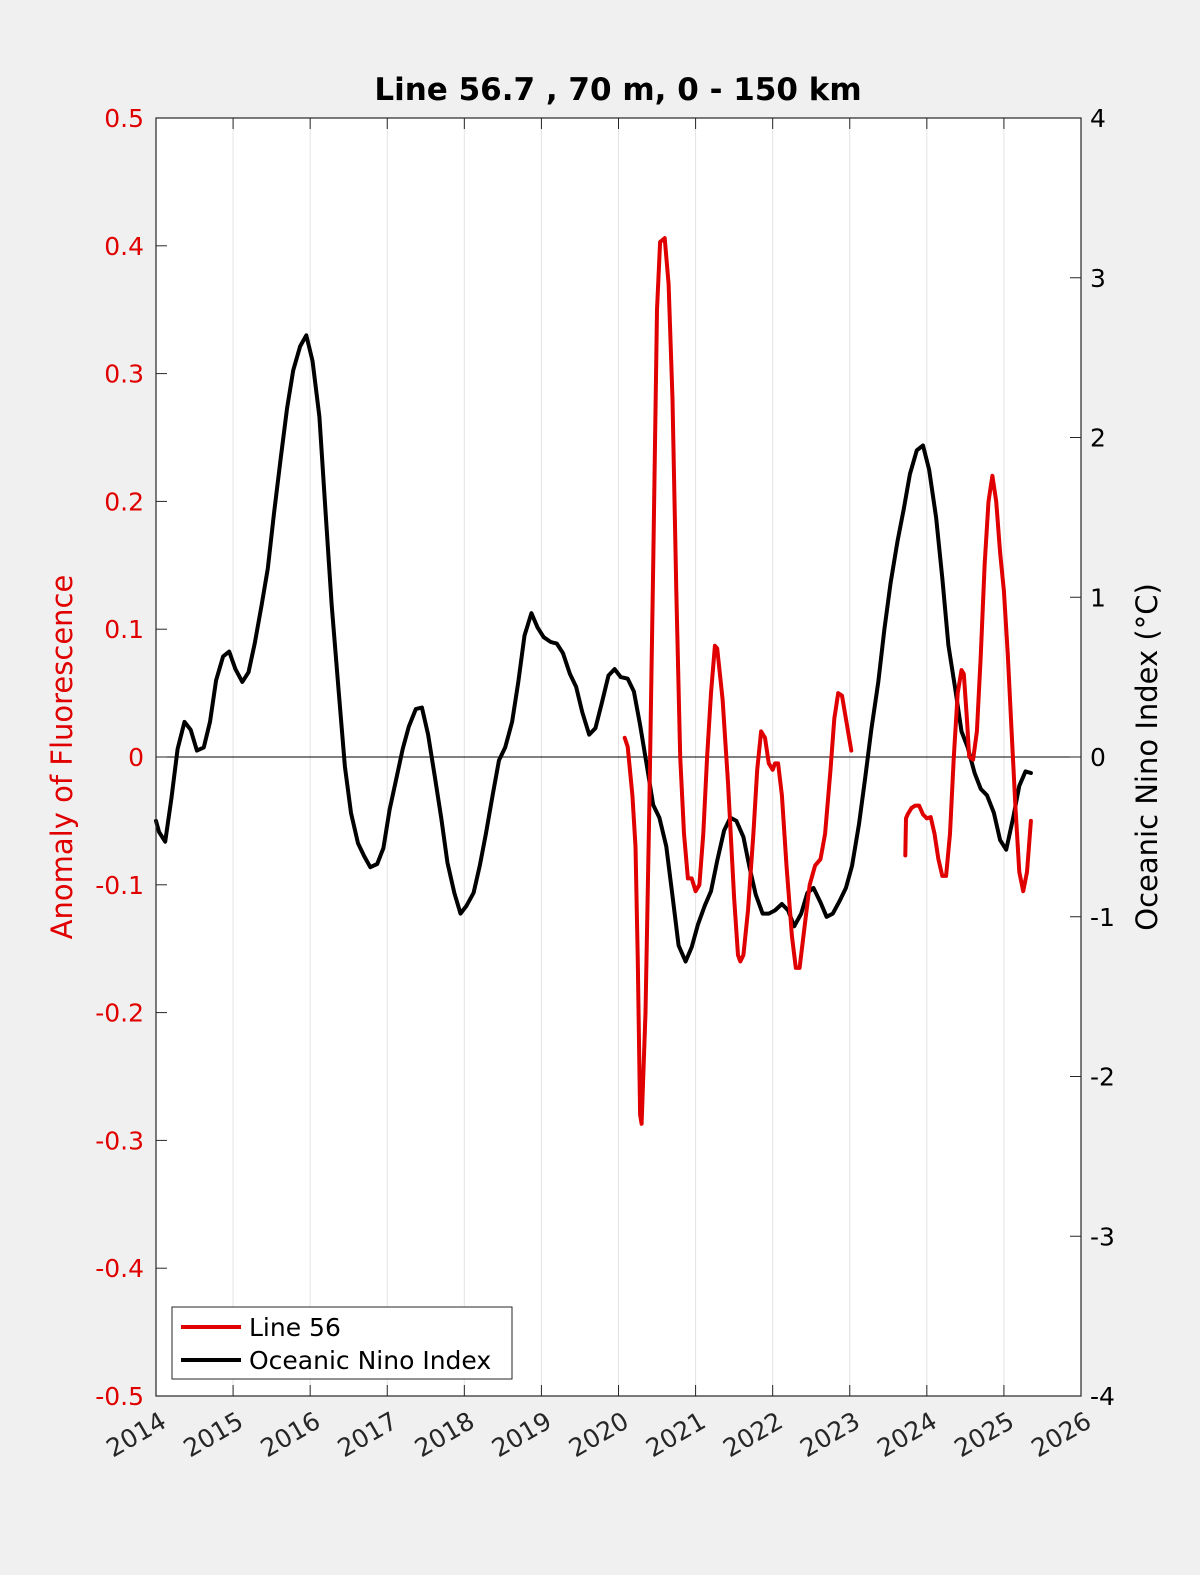  What do you see at coordinates (119, 1140) in the screenshot?
I see `y-left-tick-label-0-3: -0.3` at bounding box center [119, 1140].